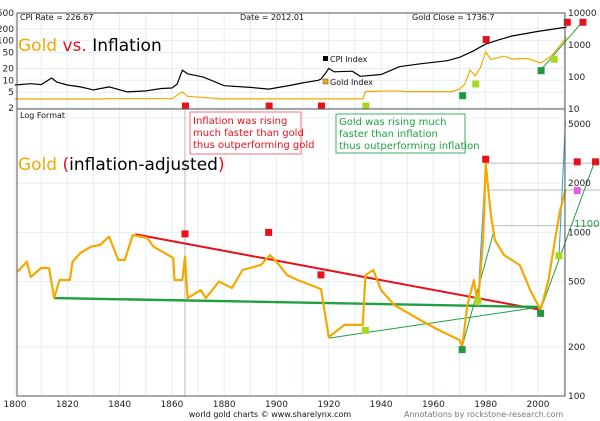 The image size is (600, 421). Describe the element at coordinates (393, 122) in the screenshot. I see `green-annotation-line: Gold was rising much` at that location.